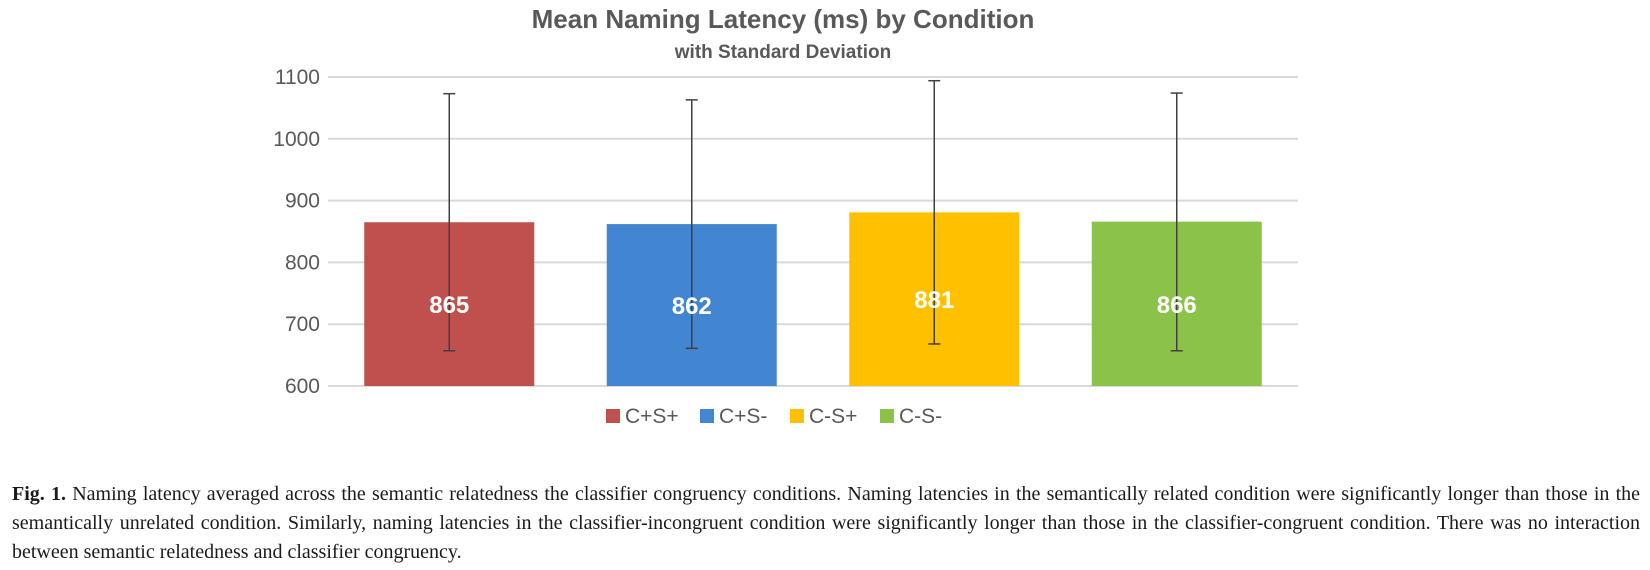 Image resolution: width=1650 pixels, height=570 pixels. I want to click on bar-value-label: 865, so click(449, 305).